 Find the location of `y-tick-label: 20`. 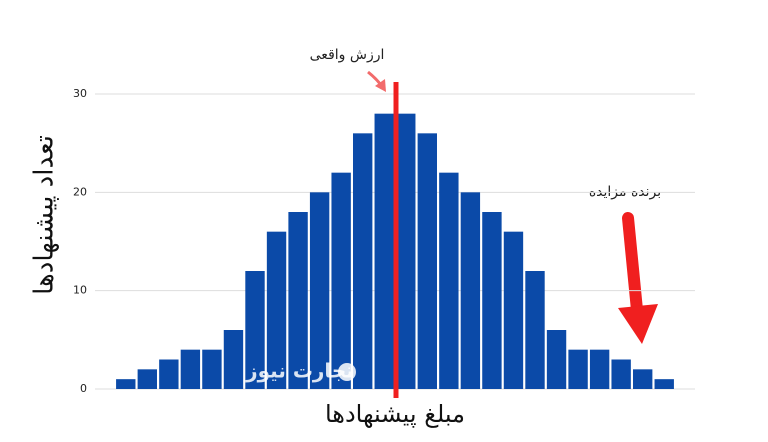

y-tick-label: 20 is located at coordinates (80, 191).